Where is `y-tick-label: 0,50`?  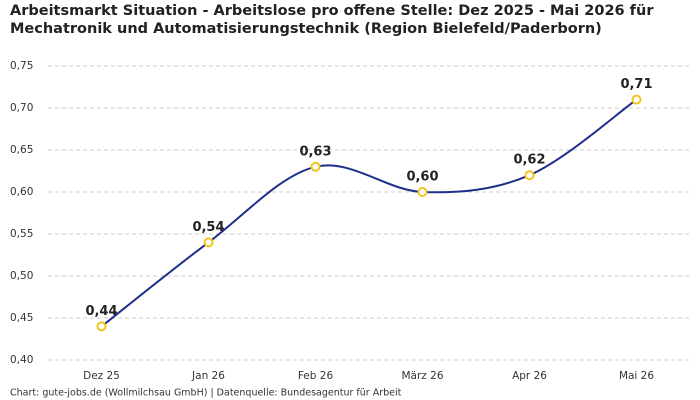
y-tick-label: 0,50 is located at coordinates (21, 276).